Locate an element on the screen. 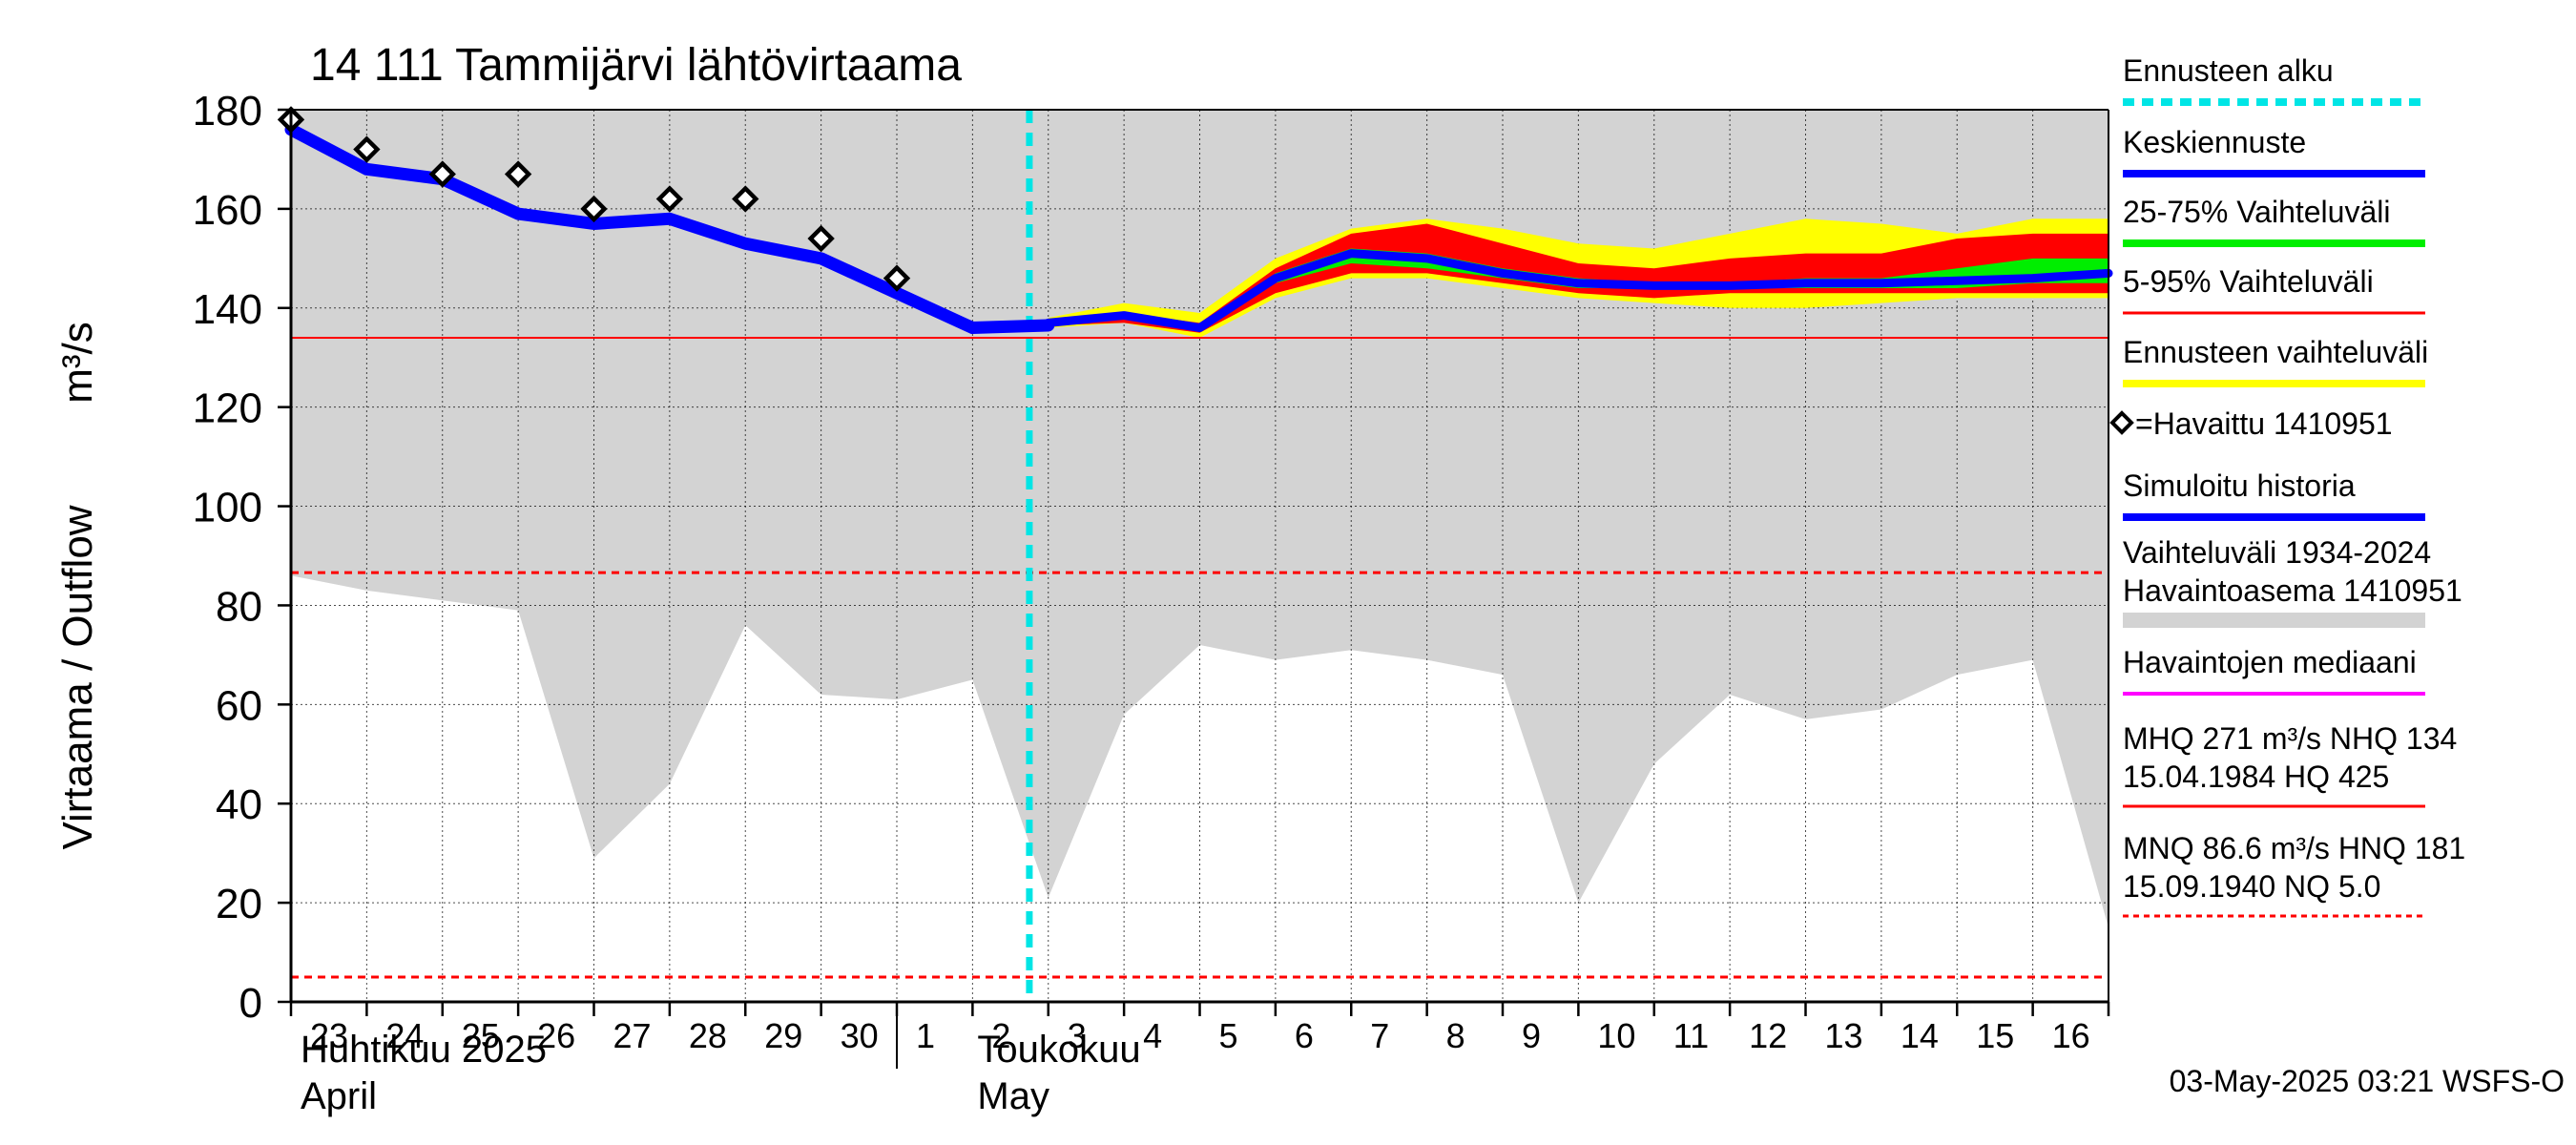 The width and height of the screenshot is (2576, 1145). legend-label: Ennusteen alku is located at coordinates (2228, 70).